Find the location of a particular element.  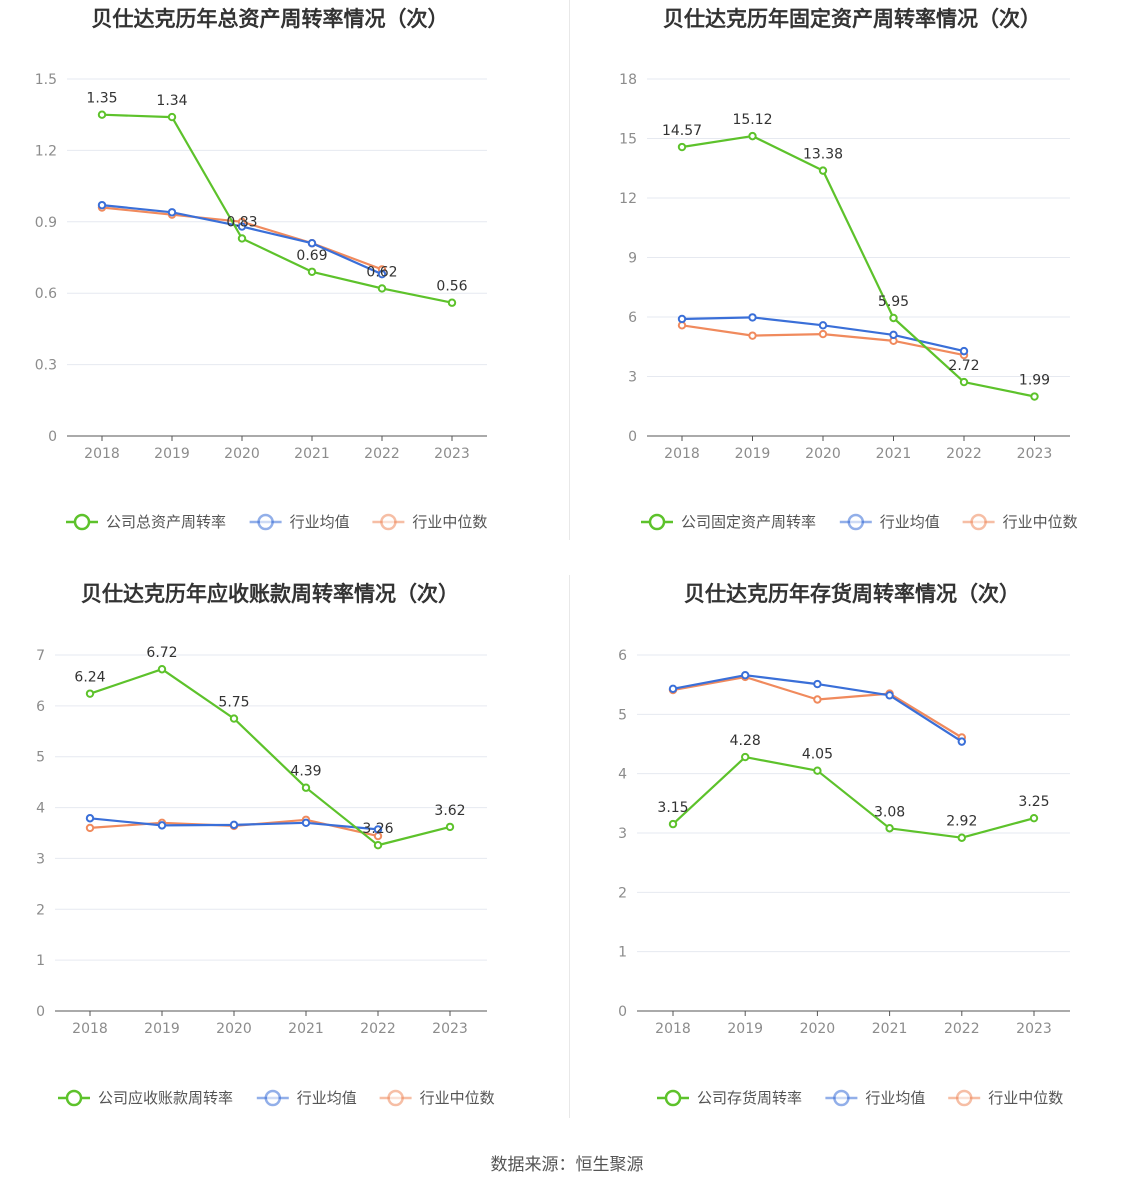

data-label: 3.26 is located at coordinates (377, 829).